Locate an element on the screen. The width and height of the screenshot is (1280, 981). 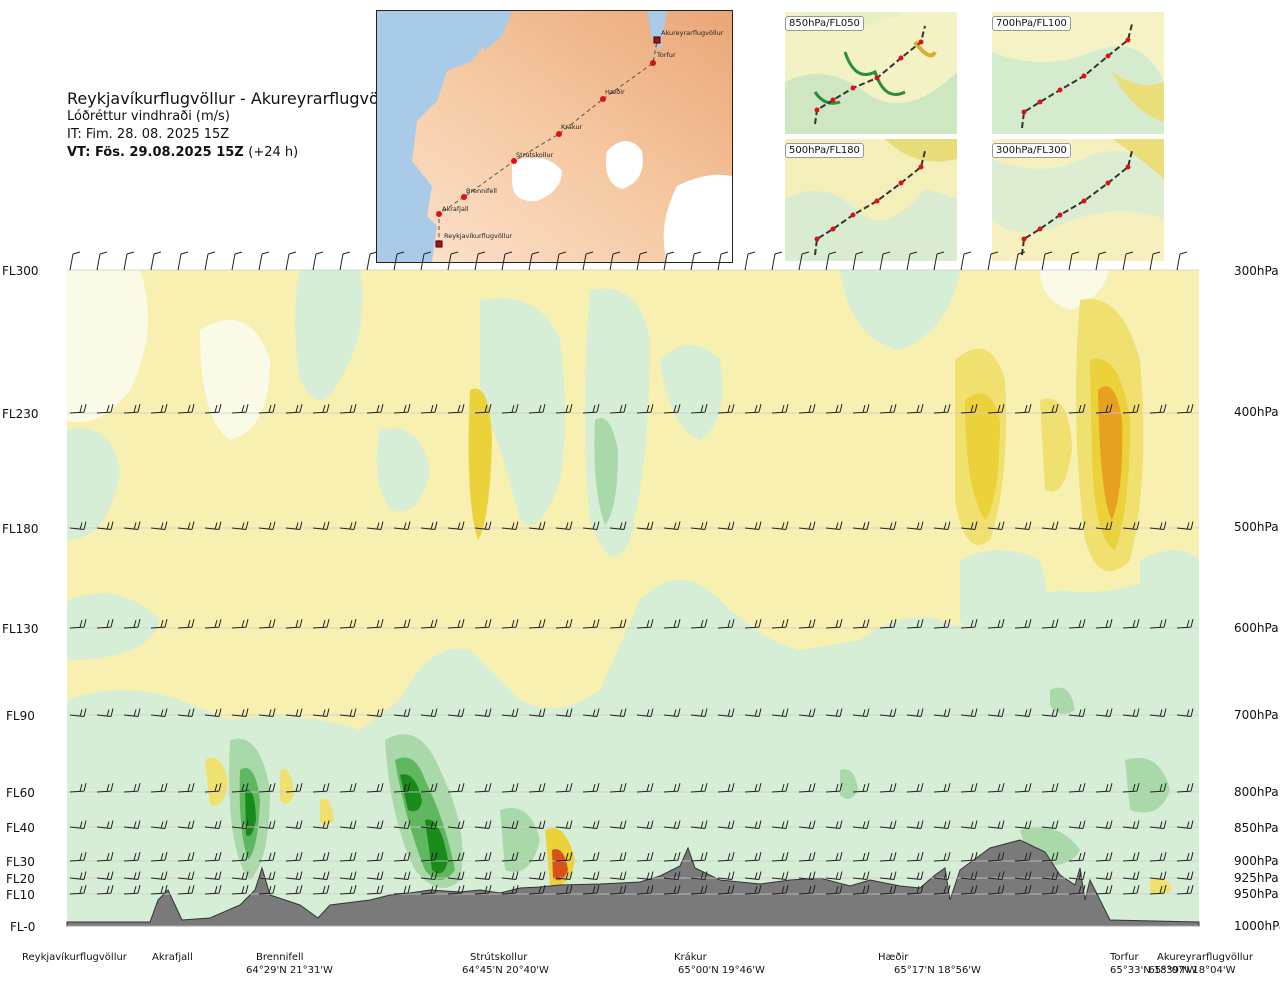
loc-coord-akureyri: 65°39'N 18°04'W is located at coordinates (1192, 970).